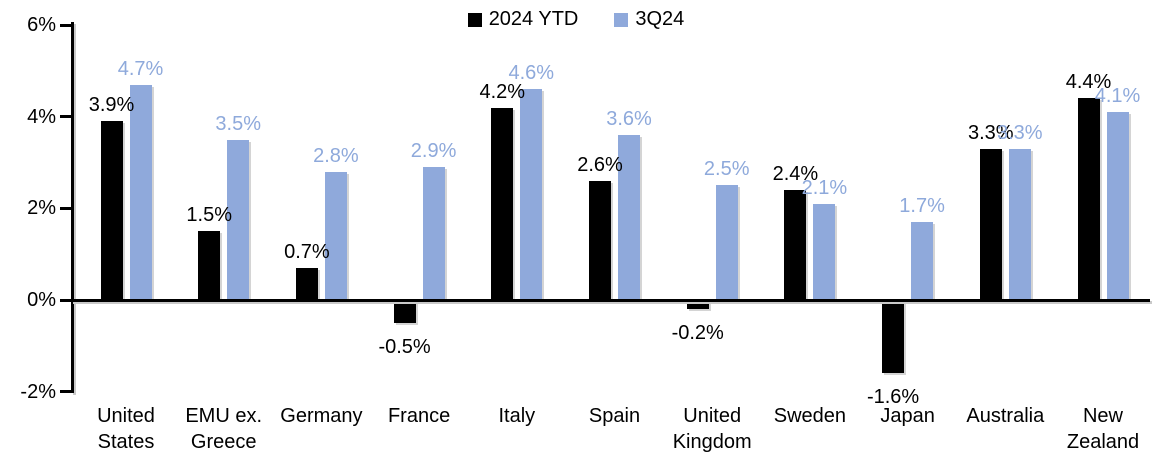 Image resolution: width=1152 pixels, height=465 pixels. I want to click on value-label-2024-ytd-spain: 2.6%, so click(600, 164).